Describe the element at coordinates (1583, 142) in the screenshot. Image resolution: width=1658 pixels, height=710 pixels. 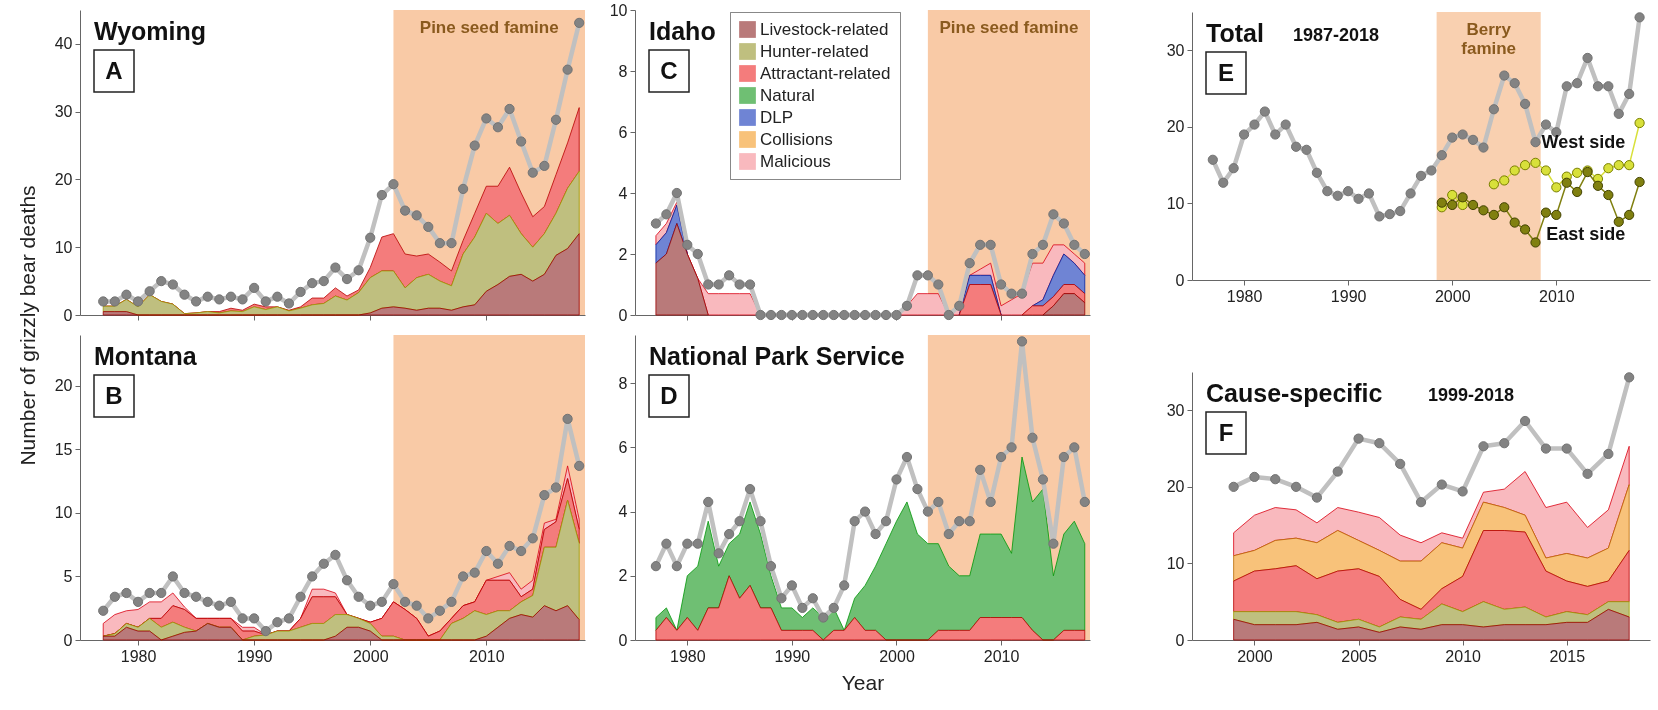
I see `series-label: West side` at that location.